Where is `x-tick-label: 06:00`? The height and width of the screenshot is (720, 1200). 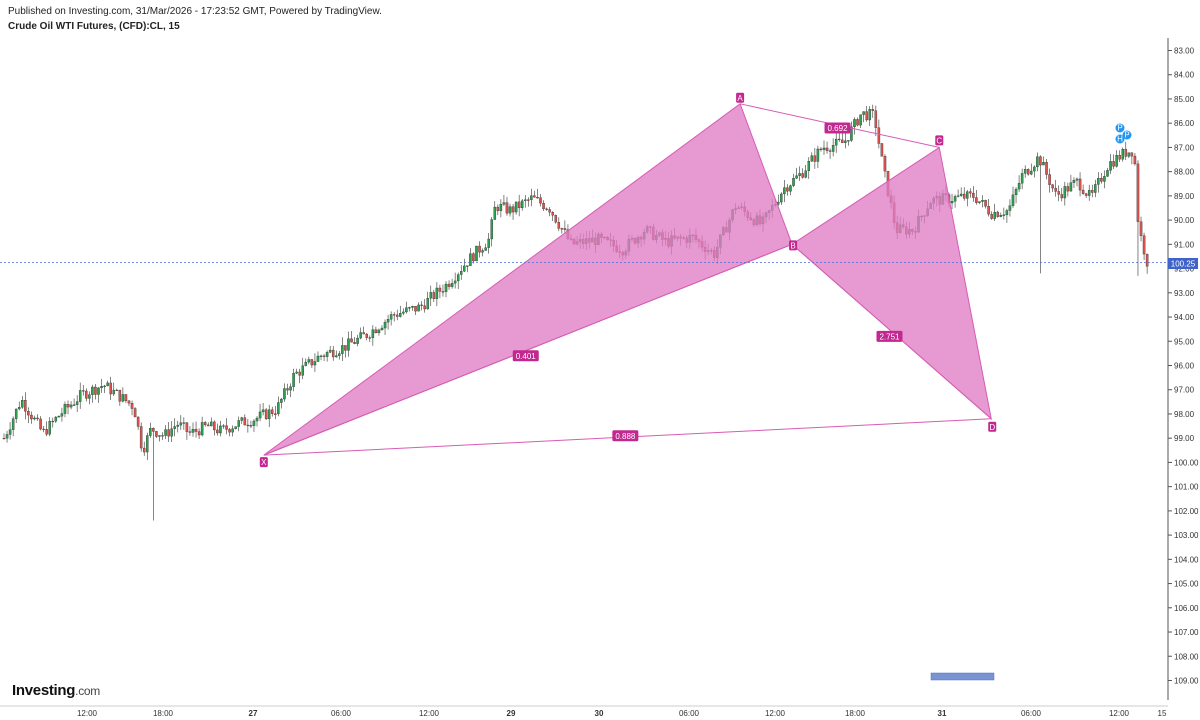 x-tick-label: 06:00 is located at coordinates (341, 713).